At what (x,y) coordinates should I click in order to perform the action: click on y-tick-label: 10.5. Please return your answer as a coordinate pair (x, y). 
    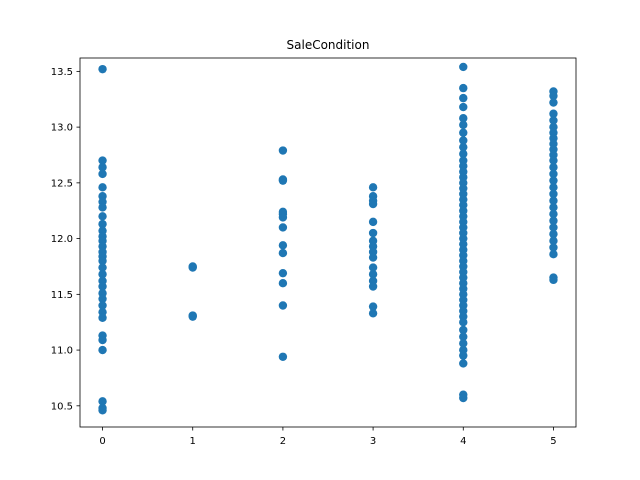
    Looking at the image, I should click on (62, 406).